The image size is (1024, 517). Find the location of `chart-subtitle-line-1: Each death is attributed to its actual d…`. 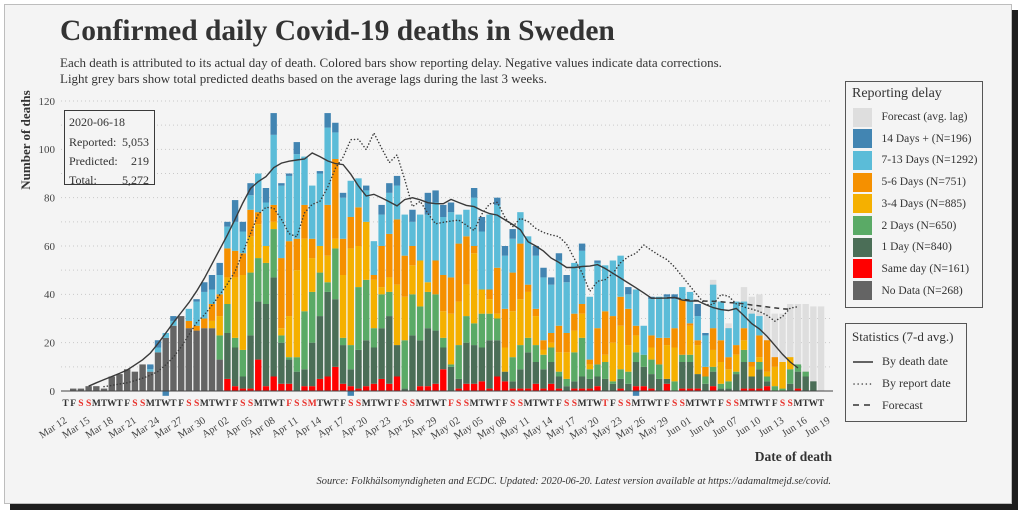

chart-subtitle-line-1: Each death is attributed to its actual d… is located at coordinates (391, 62).